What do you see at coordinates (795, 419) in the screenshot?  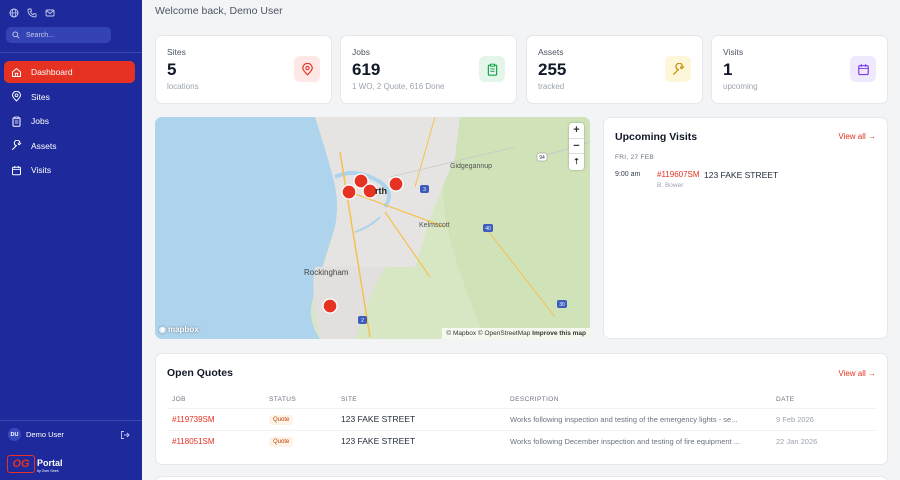 I see `quote-date: 9 Feb 2026` at bounding box center [795, 419].